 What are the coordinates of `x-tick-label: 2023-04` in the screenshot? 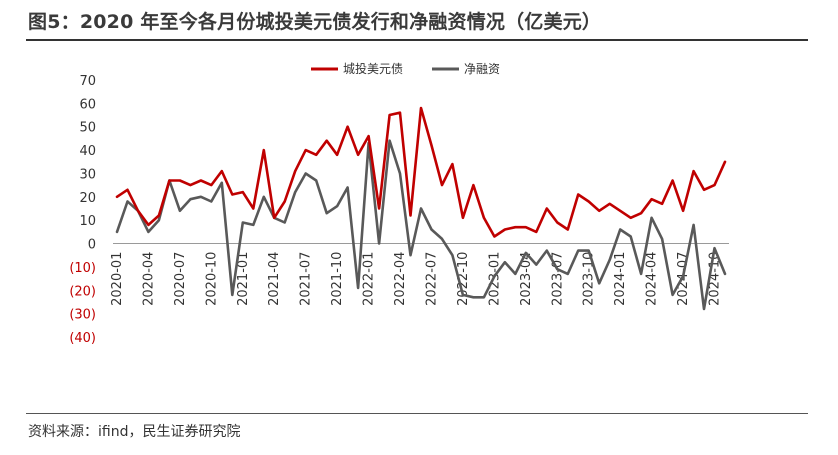 It's located at (526, 279).